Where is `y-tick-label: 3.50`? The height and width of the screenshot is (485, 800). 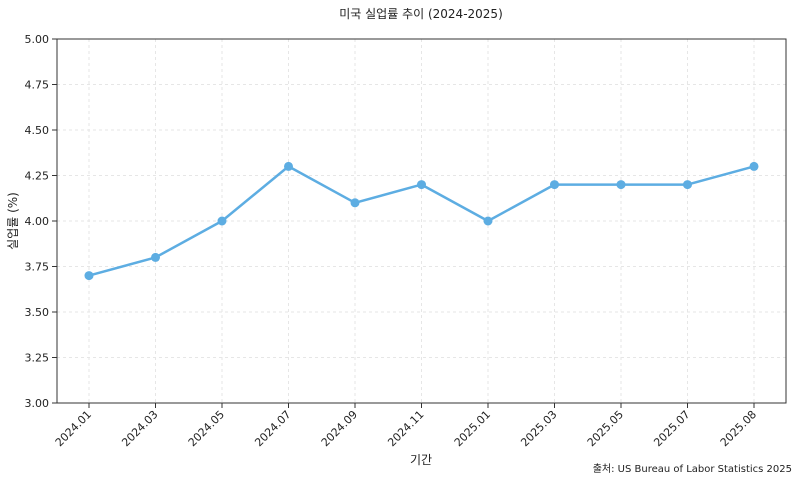
y-tick-label: 3.50 is located at coordinates (37, 312).